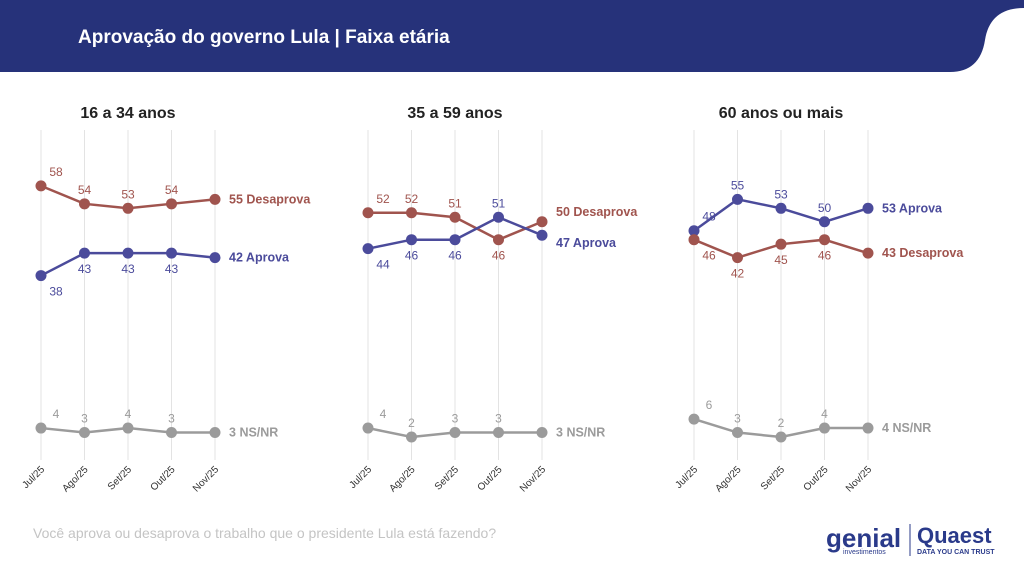  What do you see at coordinates (781, 423) in the screenshot?
I see `data-label: 2` at bounding box center [781, 423].